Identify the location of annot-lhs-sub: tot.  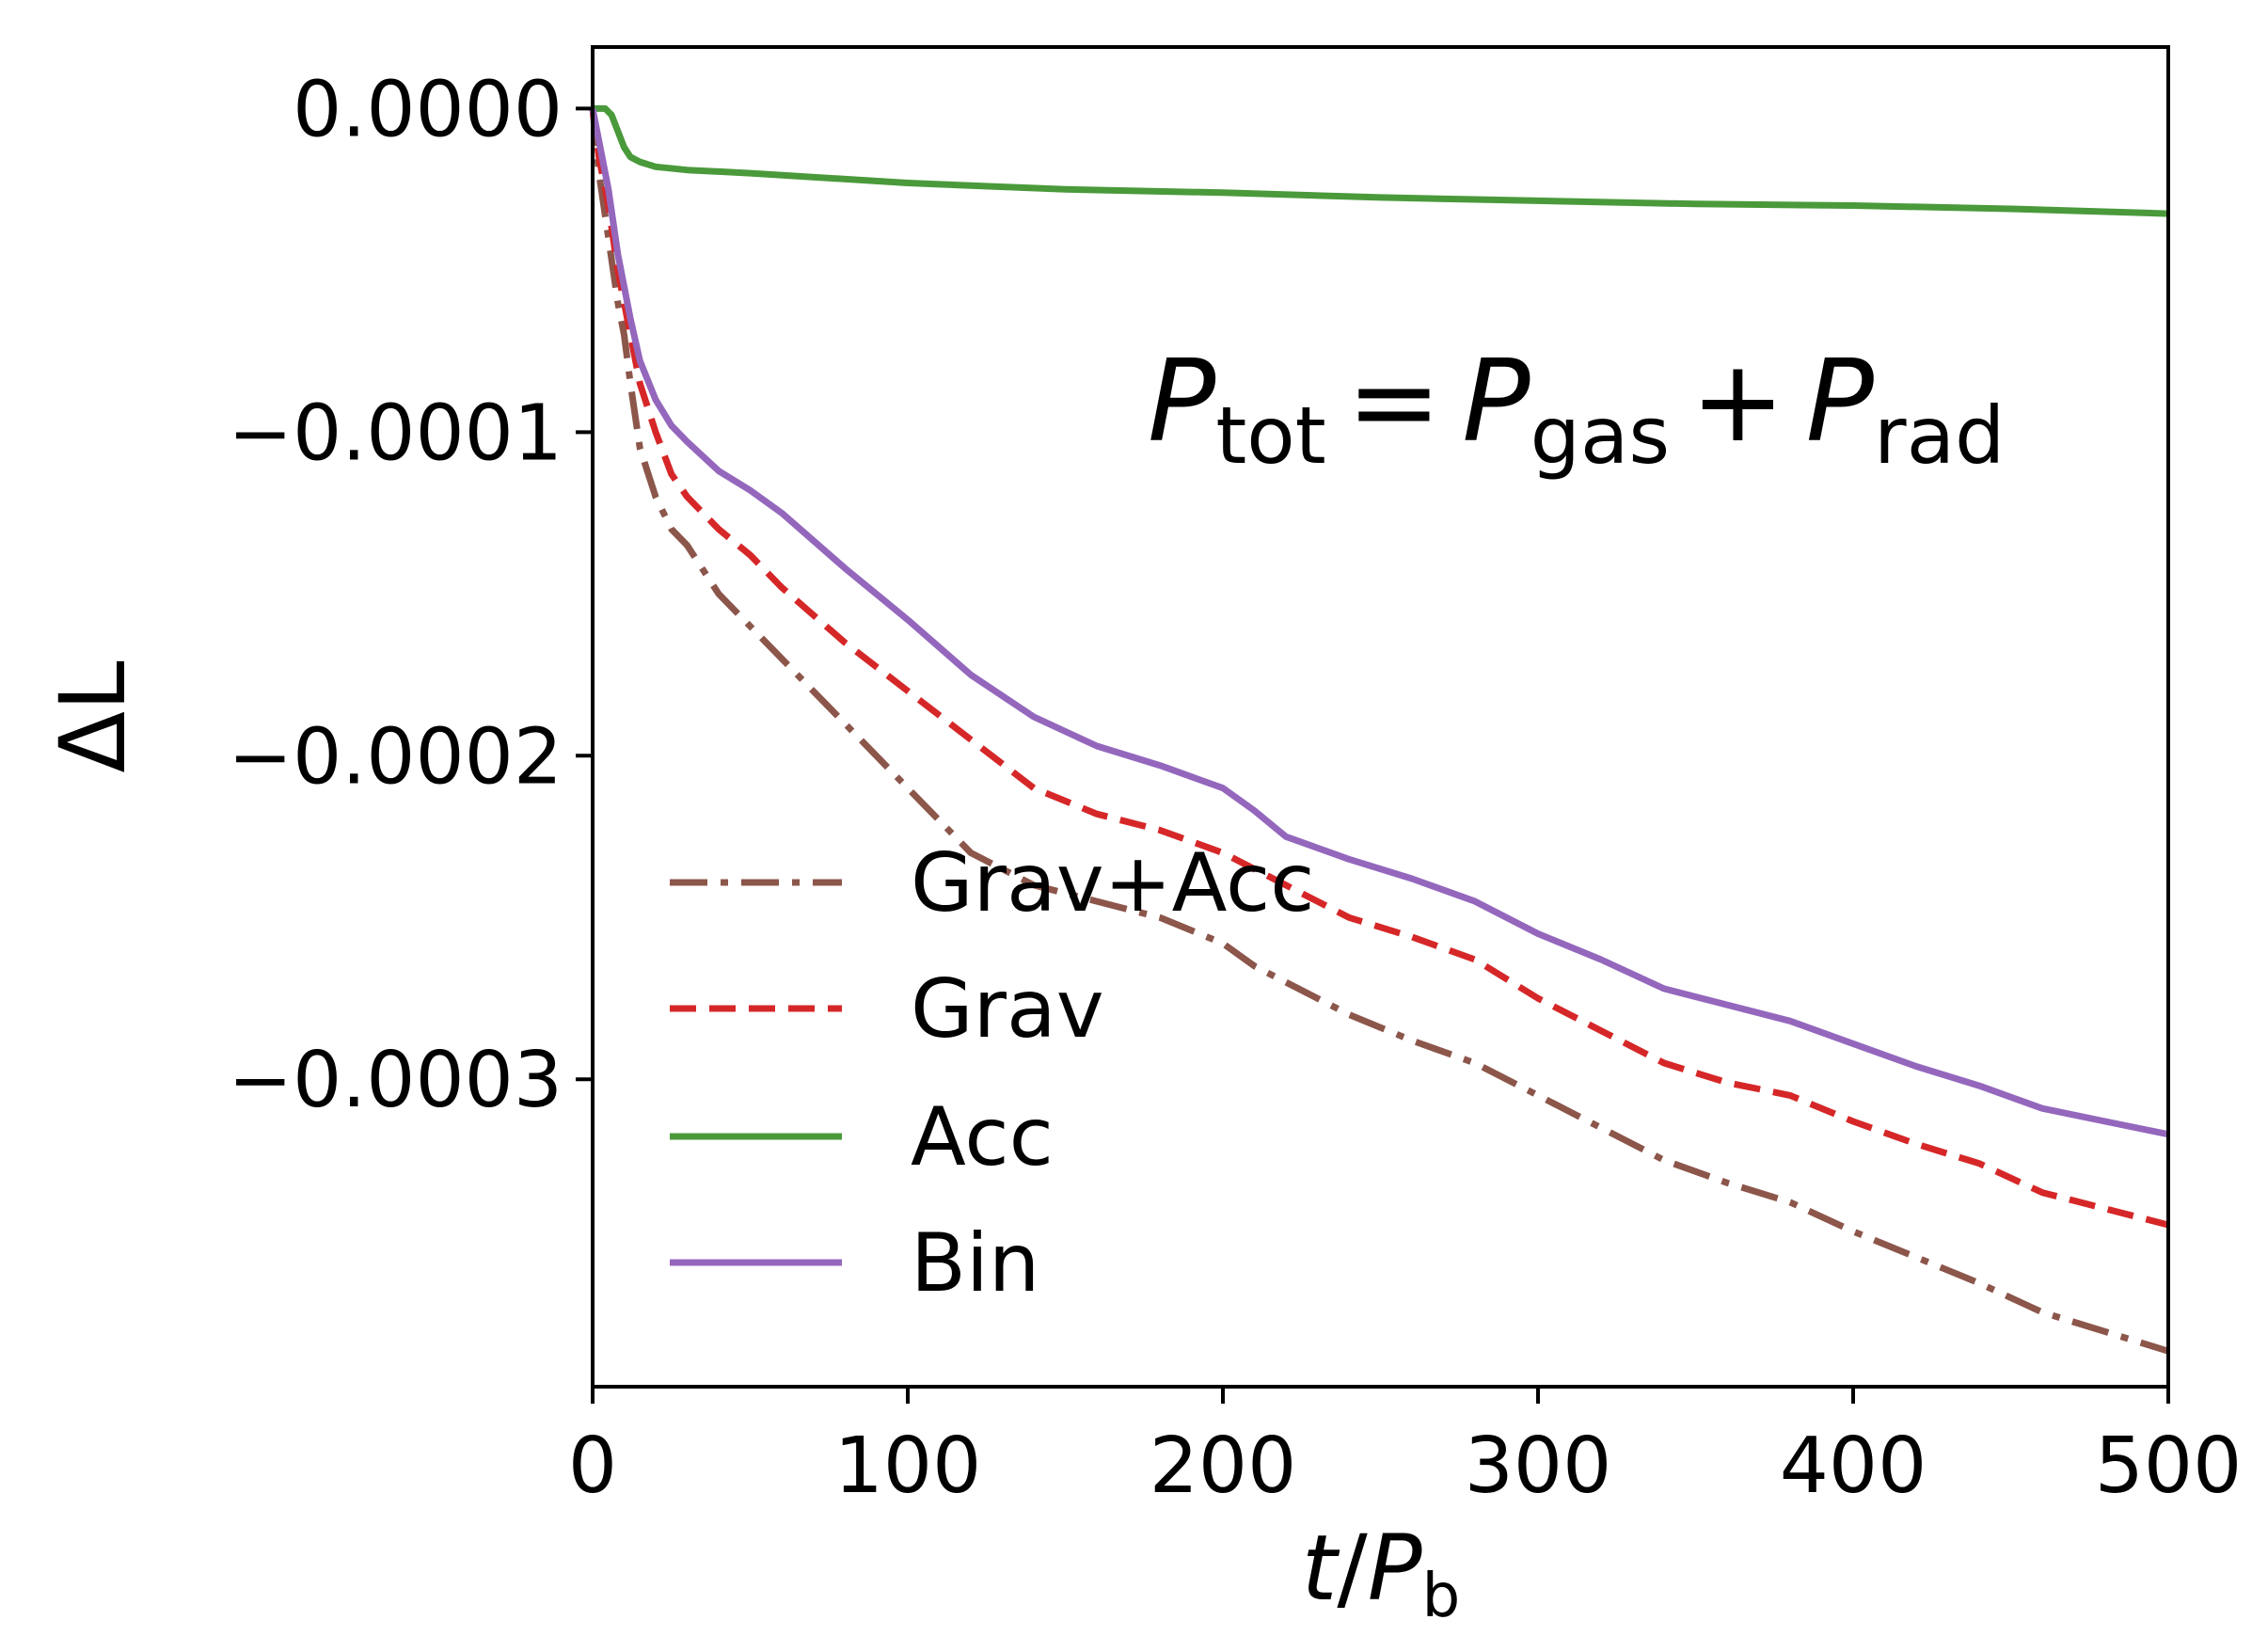
(1270, 435).